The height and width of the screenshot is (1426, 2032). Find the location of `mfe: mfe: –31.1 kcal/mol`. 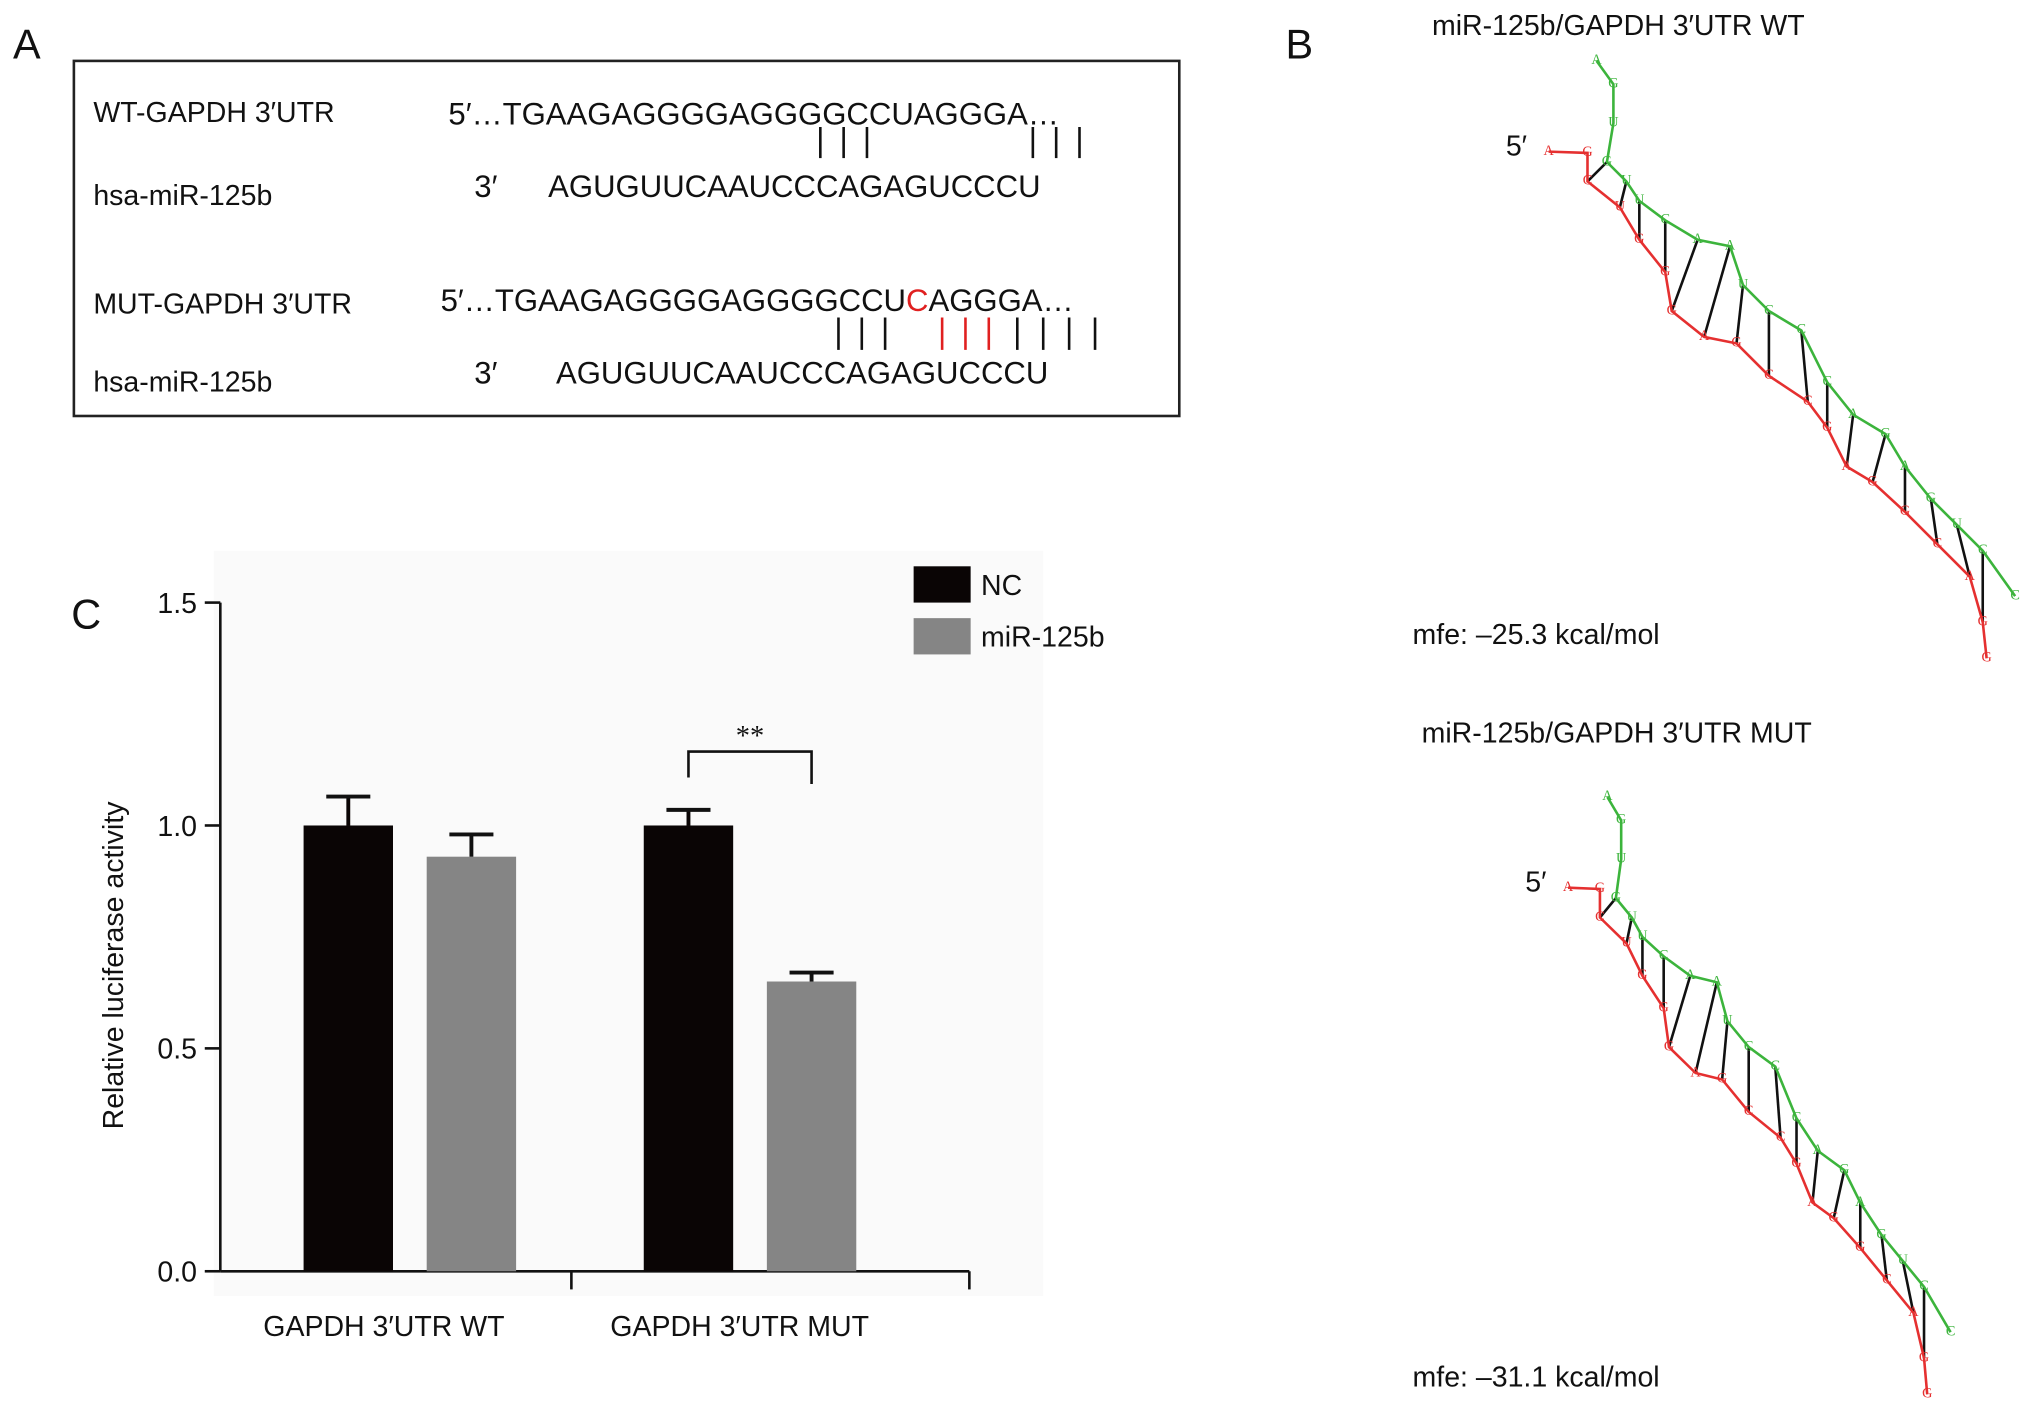

mfe: mfe: –31.1 kcal/mol is located at coordinates (1536, 1378).